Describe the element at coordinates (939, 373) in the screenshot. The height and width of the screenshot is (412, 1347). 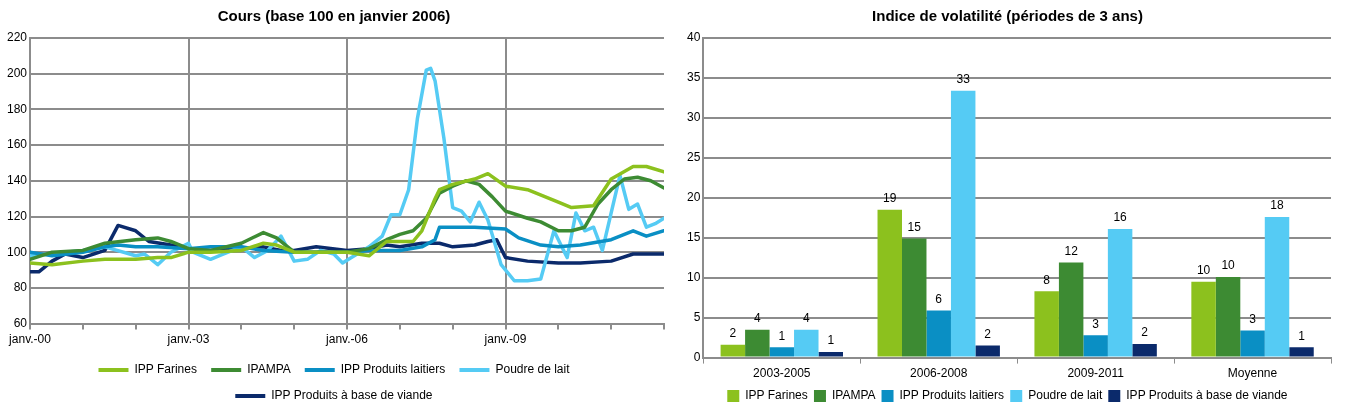
I see `x-tick-label: 2006-2008` at that location.